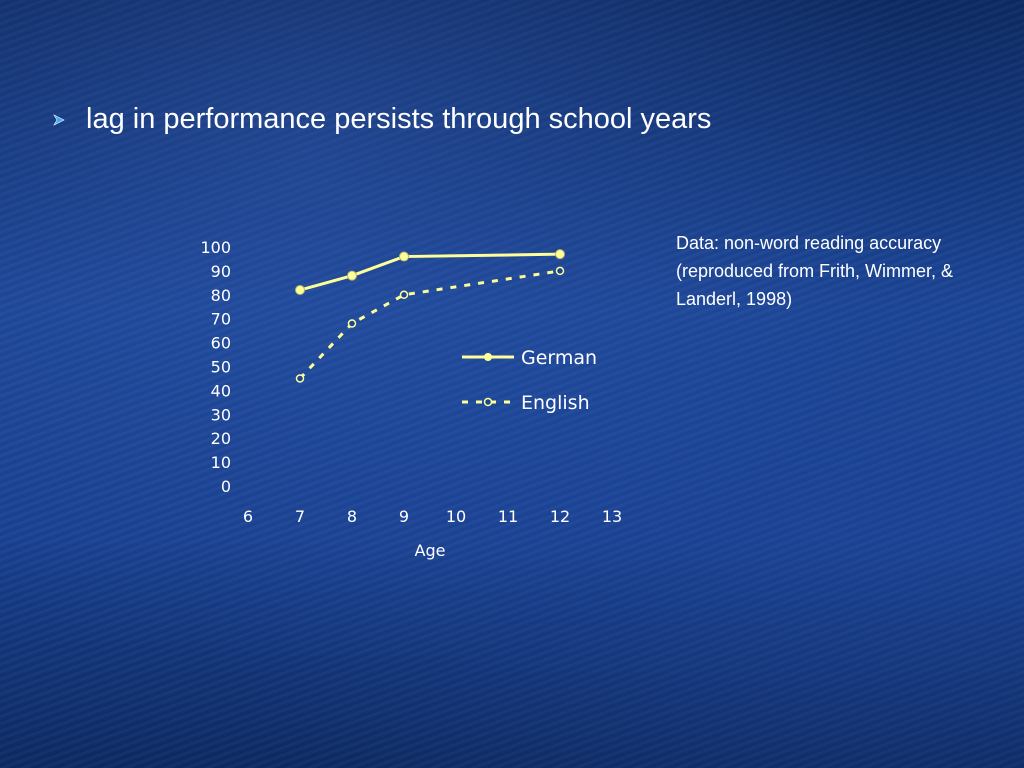  I want to click on y-tick-label: 60, so click(221, 343).